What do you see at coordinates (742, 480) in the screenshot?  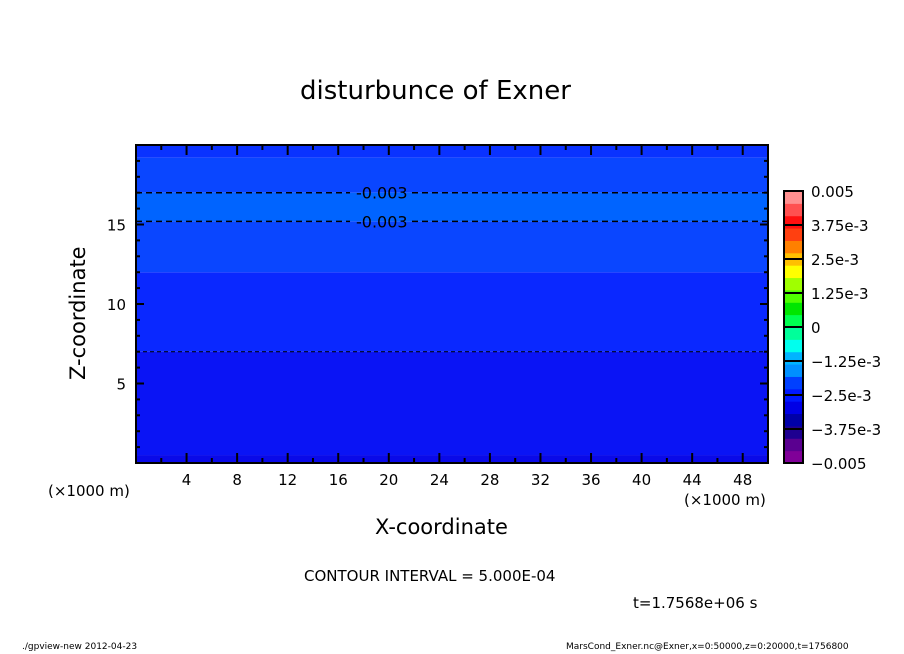 I see `x-tick-label: 48` at bounding box center [742, 480].